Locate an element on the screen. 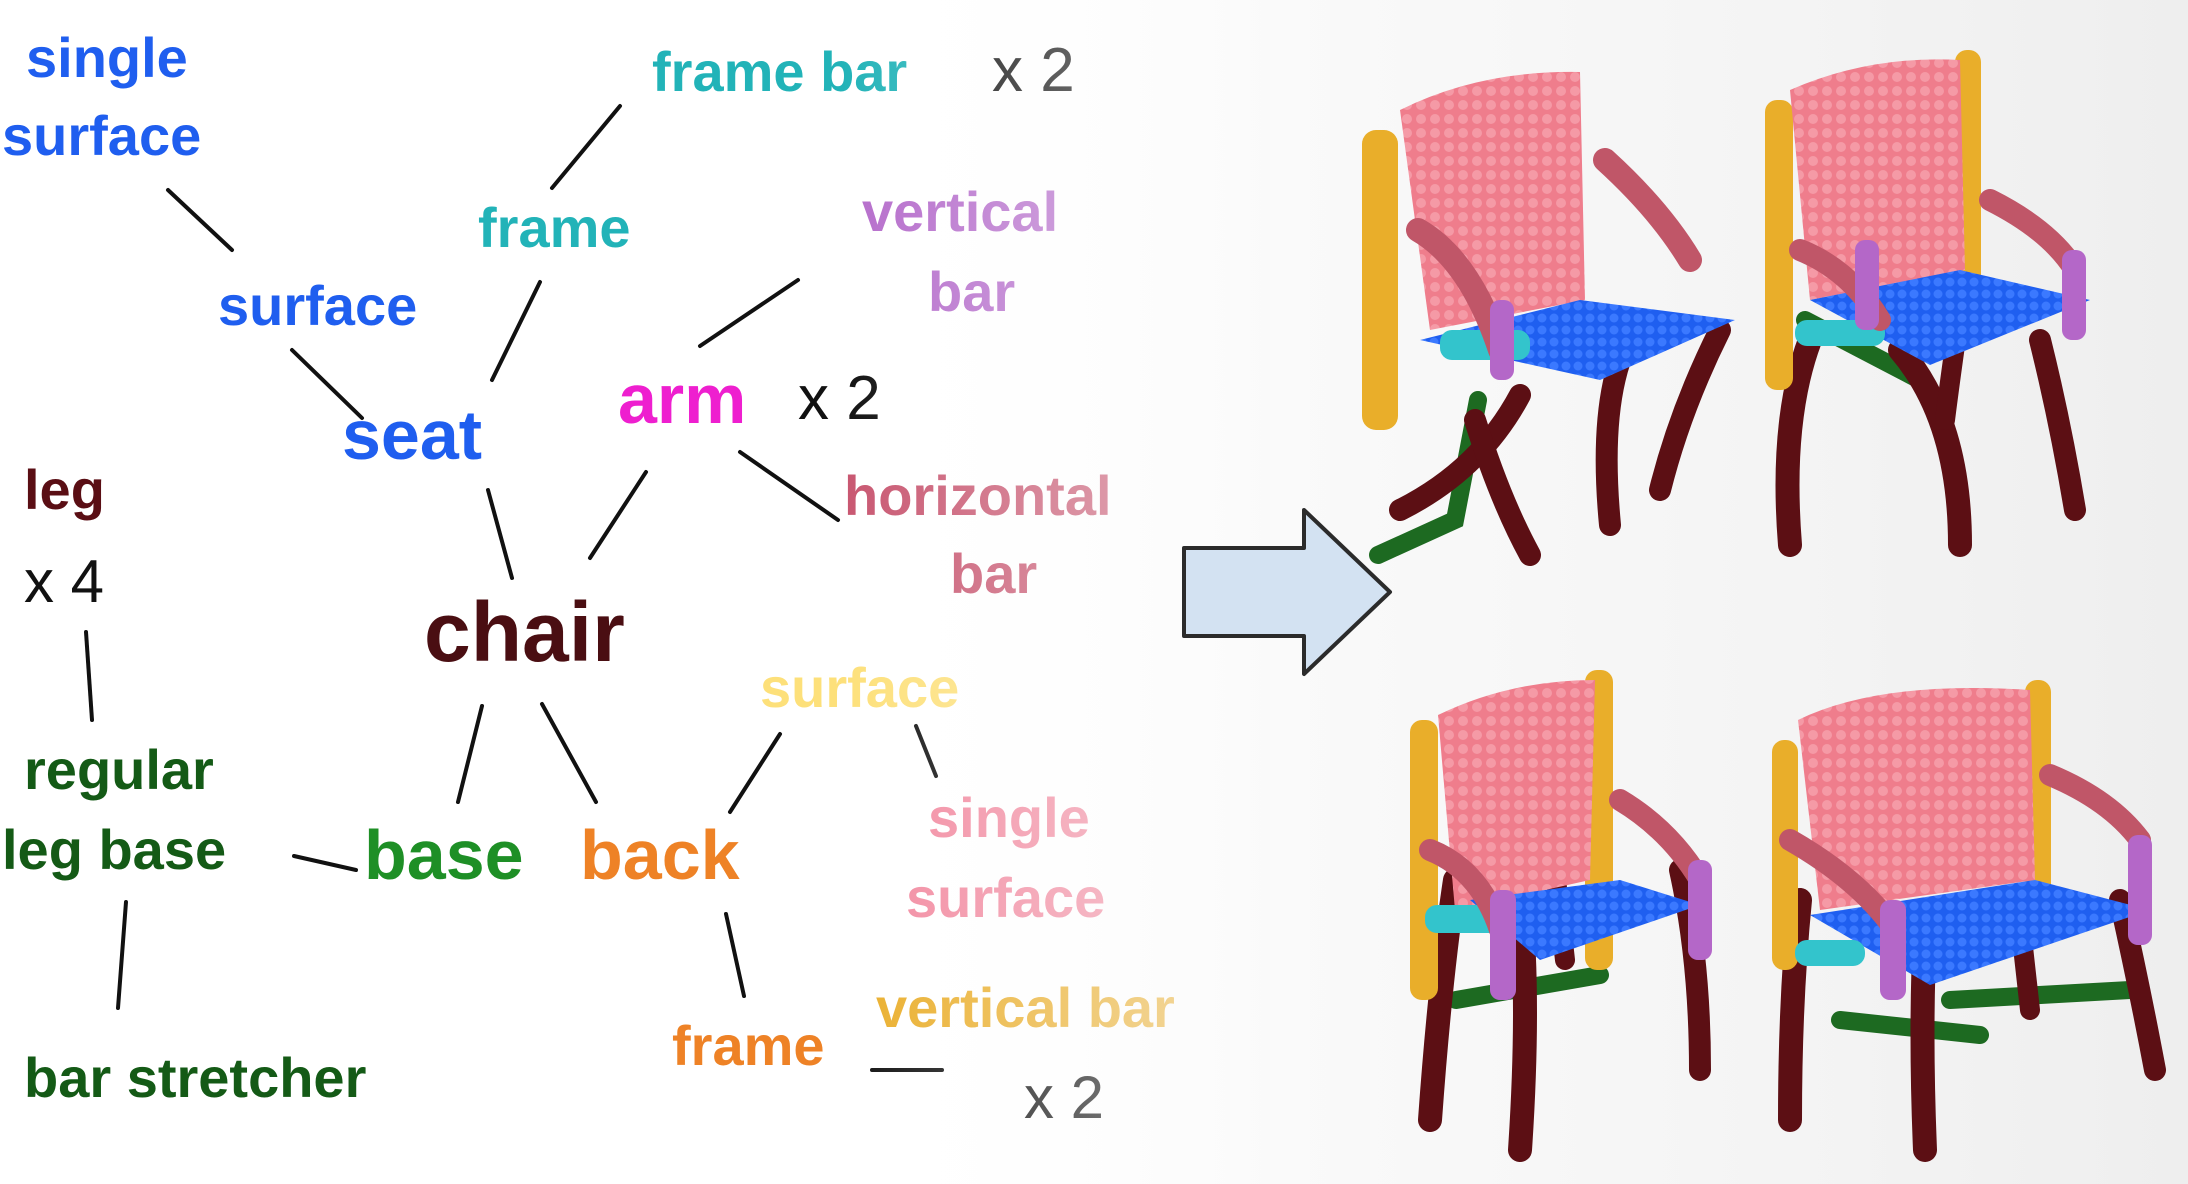 This screenshot has width=2188, height=1184. edge-seat-single-surface is located at coordinates (200, 220).